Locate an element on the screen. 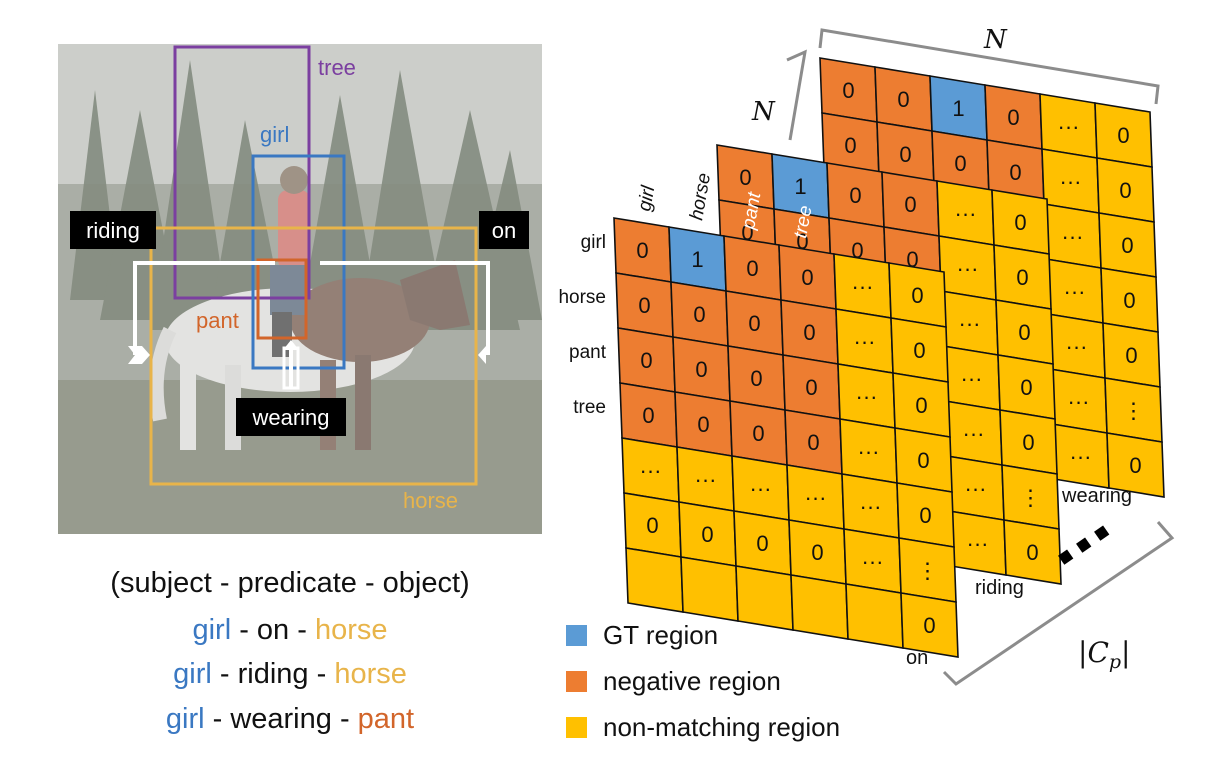  row-label-pant: pant is located at coordinates (588, 352).